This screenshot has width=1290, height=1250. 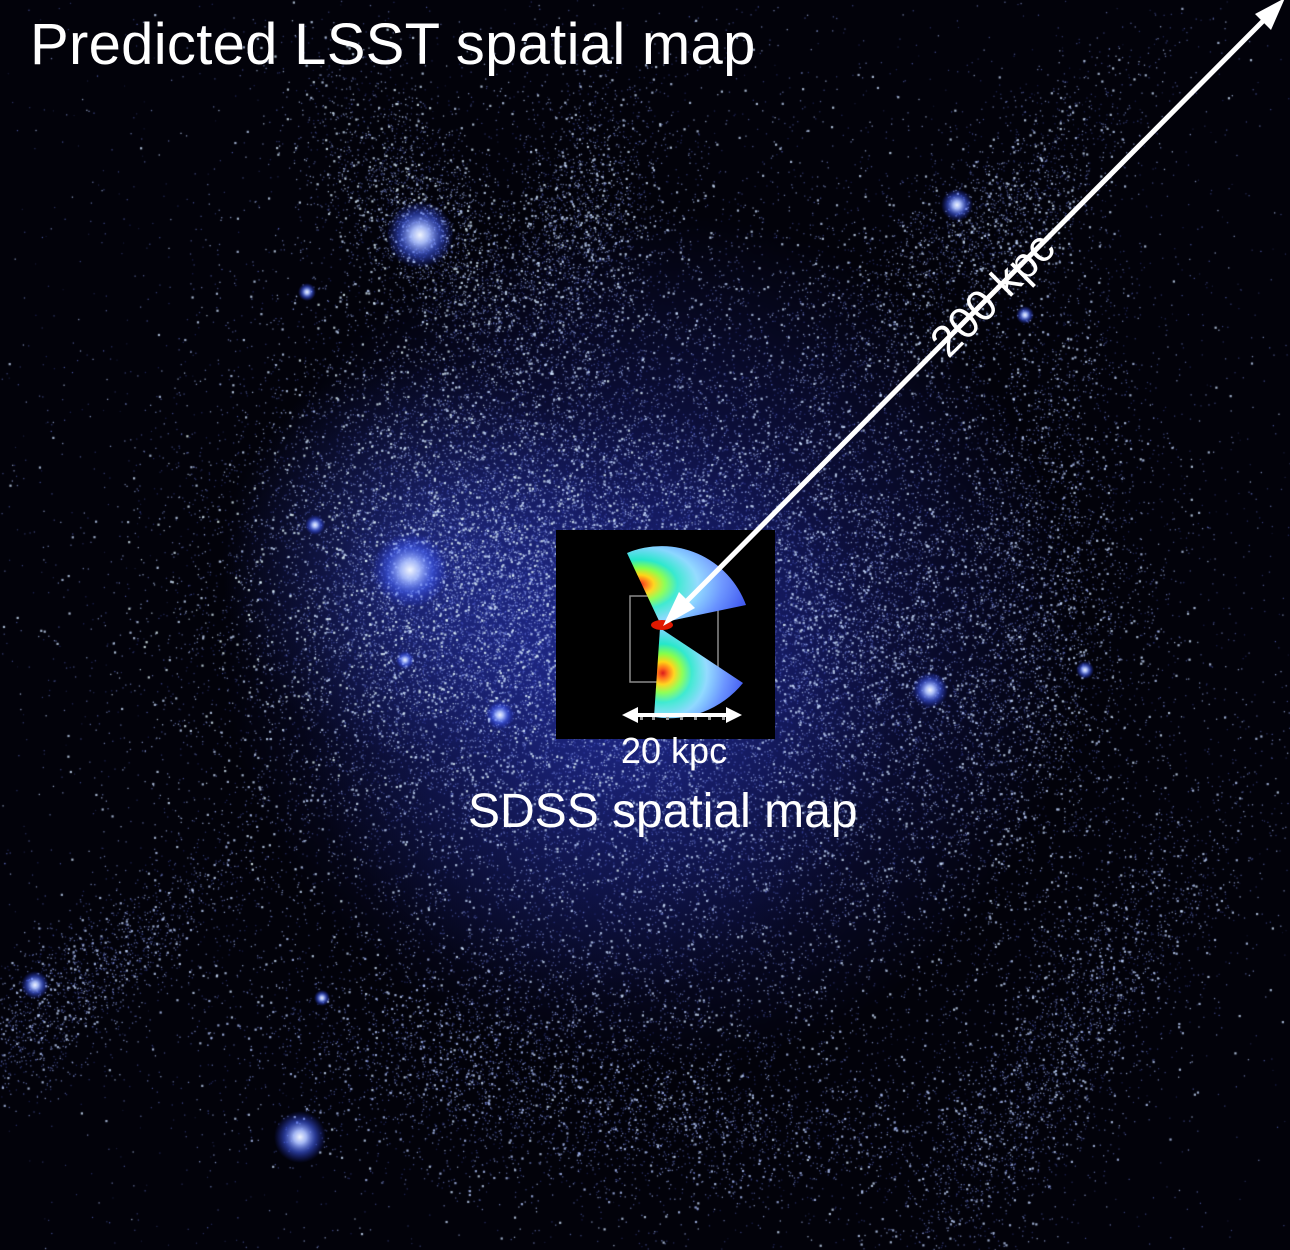 What do you see at coordinates (686, 584) in the screenshot?
I see `inset-upper-wedge-sheen` at bounding box center [686, 584].